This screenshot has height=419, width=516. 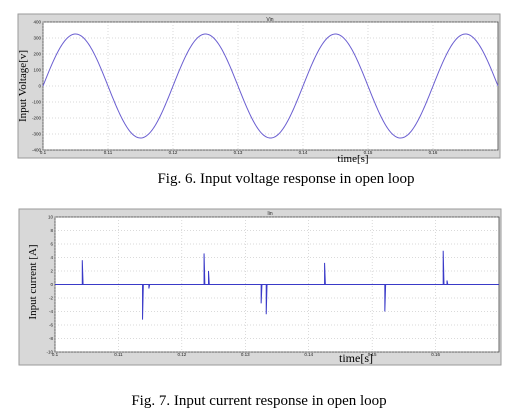 What do you see at coordinates (33, 281) in the screenshot?
I see `current-y-axis-label: Input current [A]` at bounding box center [33, 281].